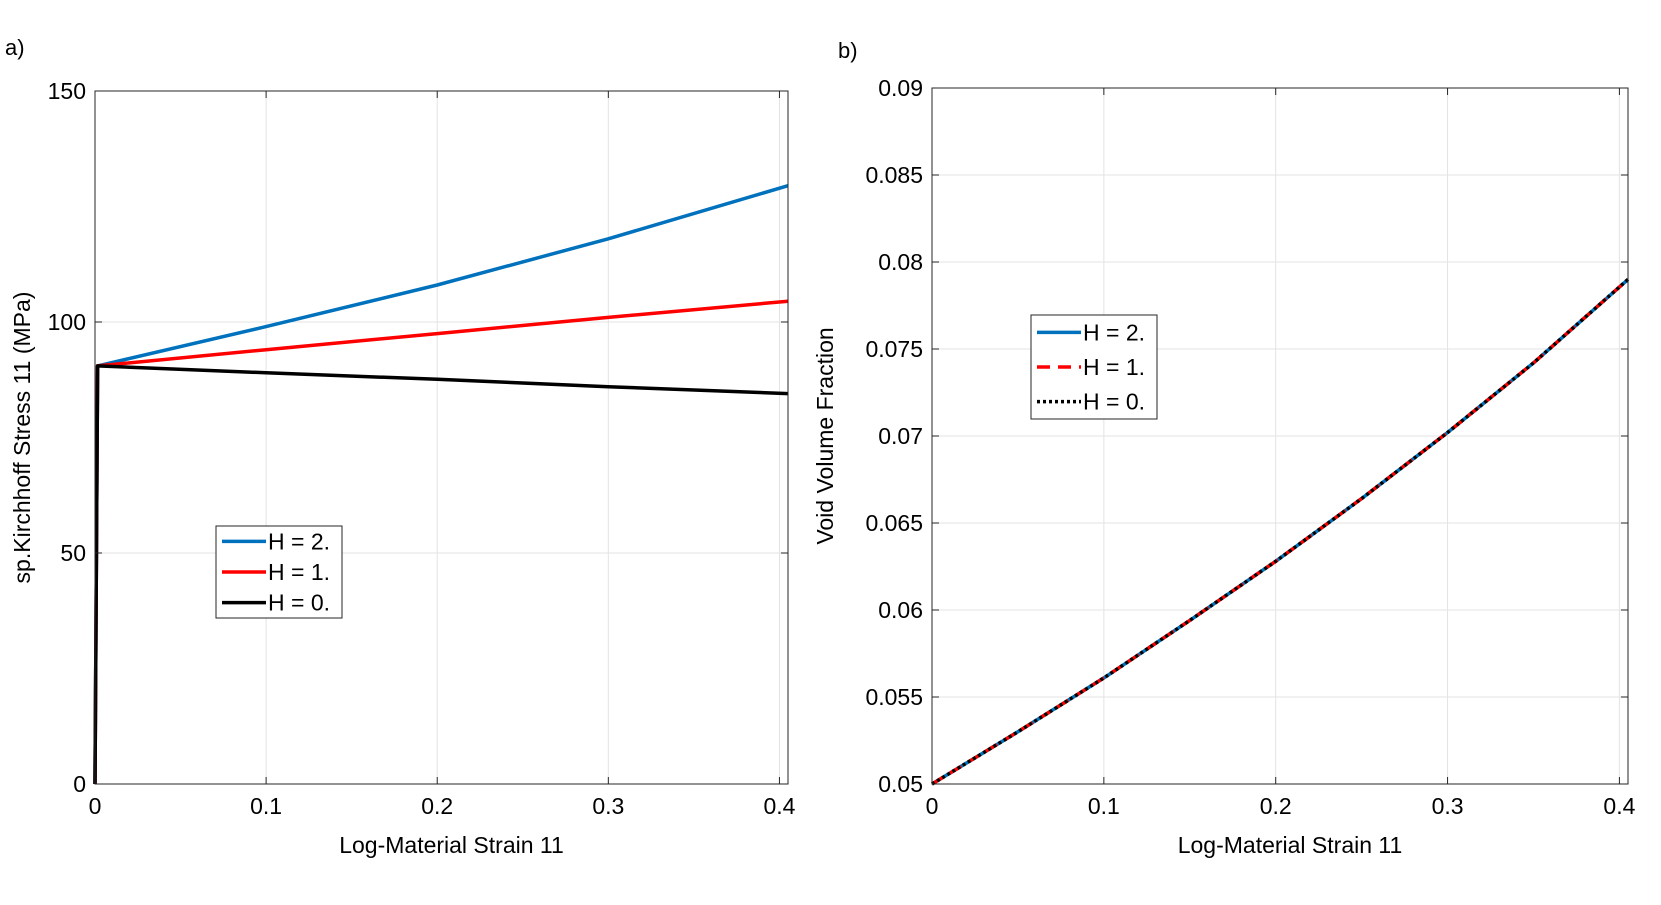 This screenshot has height=905, width=1661. What do you see at coordinates (67, 322) in the screenshot?
I see `chart-1-y-tick-label: 100` at bounding box center [67, 322].